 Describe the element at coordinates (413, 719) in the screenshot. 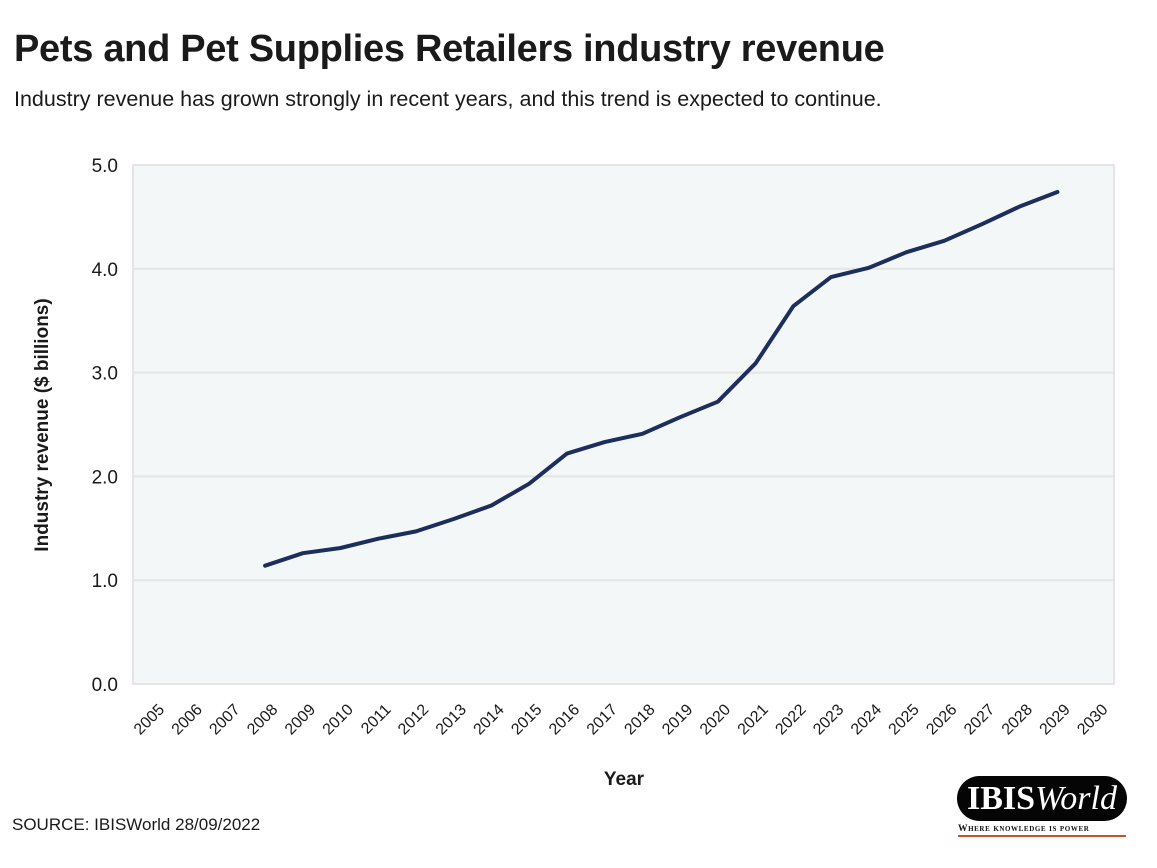

I see `x-tick-label: 2012` at that location.